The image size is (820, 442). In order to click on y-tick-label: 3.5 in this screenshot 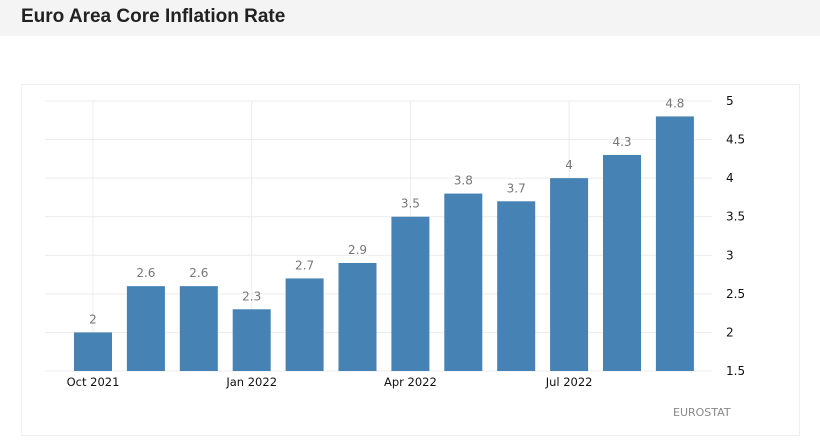, I will do `click(735, 217)`.